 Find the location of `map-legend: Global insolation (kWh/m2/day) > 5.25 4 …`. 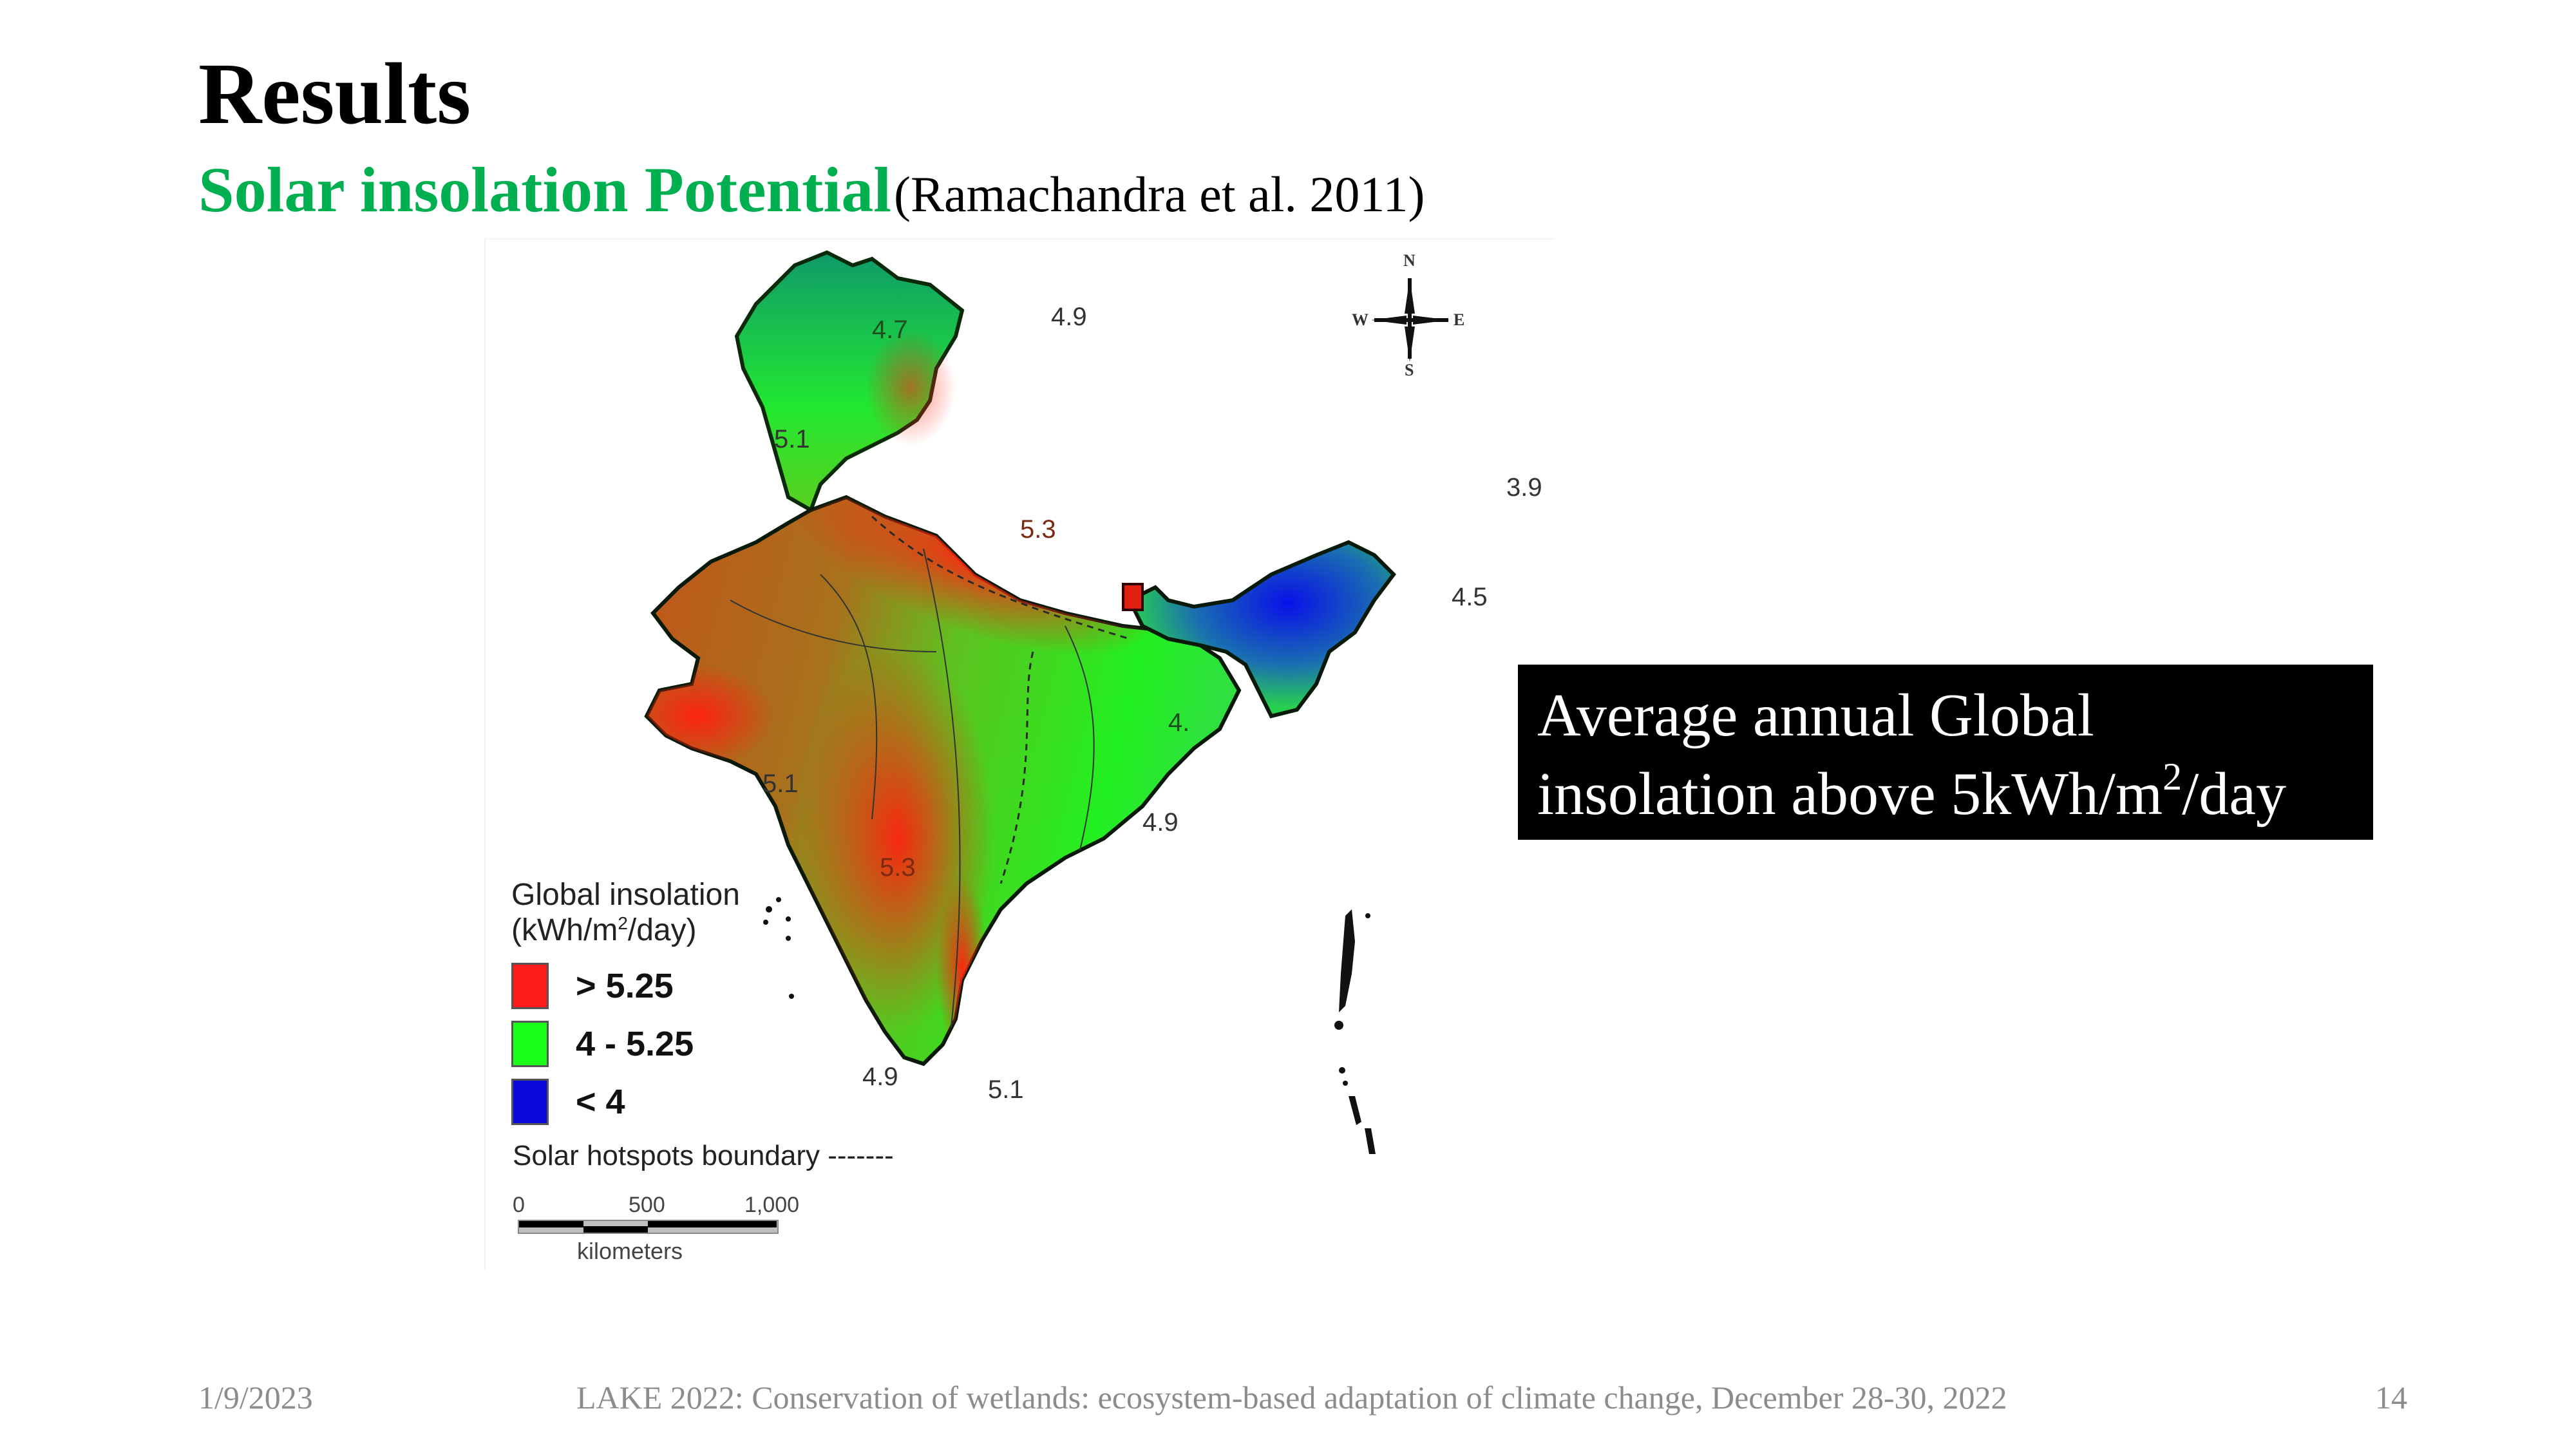

map-legend: Global insolation (kWh/m2/day) > 5.25 4 … is located at coordinates (625, 1004).